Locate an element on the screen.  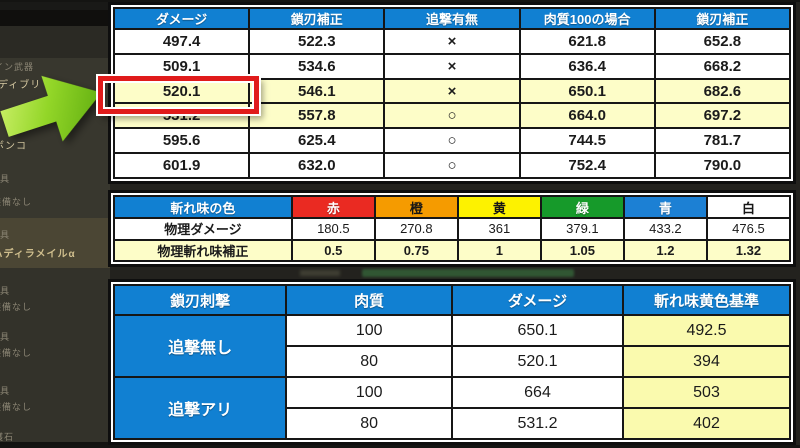
col-header-hitzone: 肉質 is located at coordinates (369, 300).